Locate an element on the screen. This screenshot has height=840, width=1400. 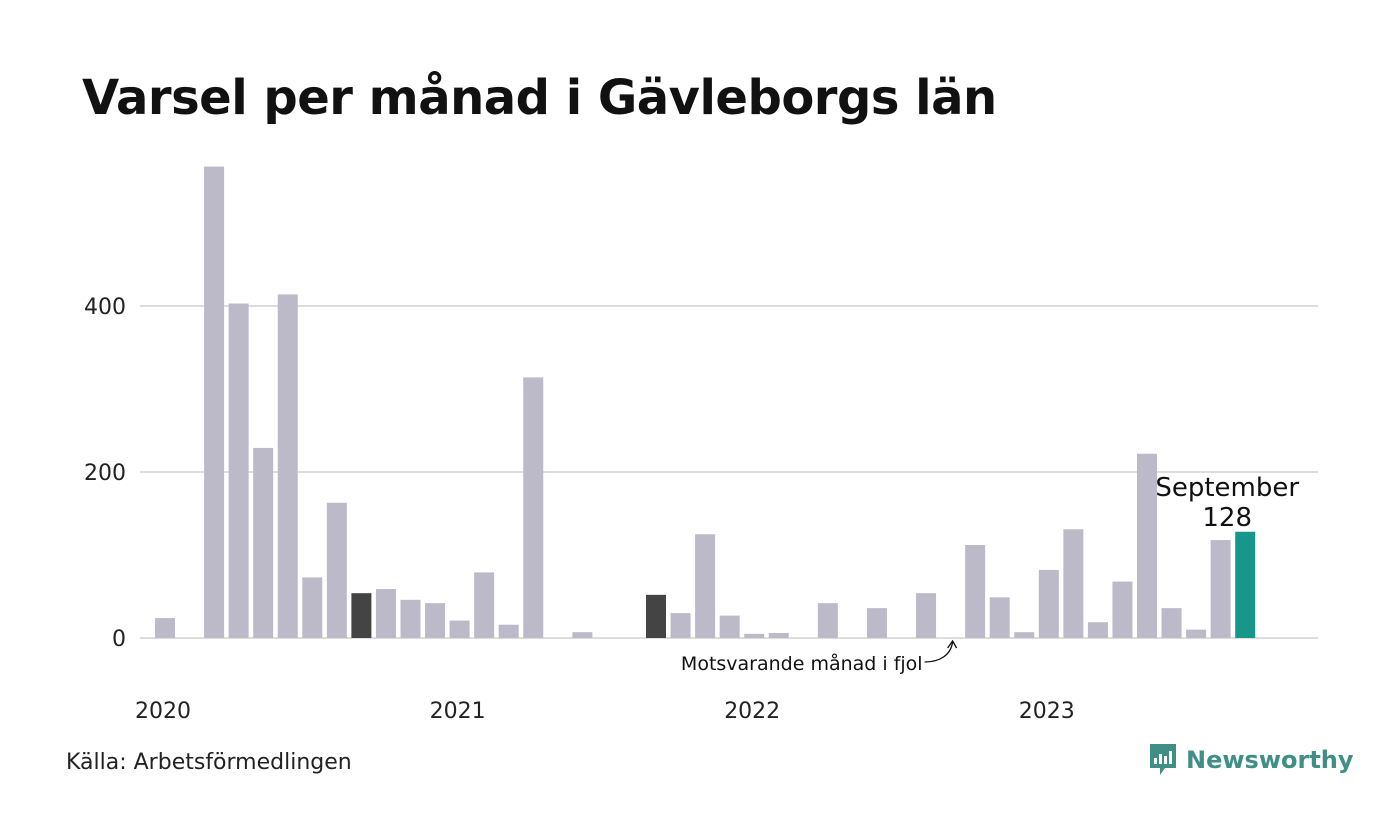
x-year-label: 2022 is located at coordinates (752, 711).